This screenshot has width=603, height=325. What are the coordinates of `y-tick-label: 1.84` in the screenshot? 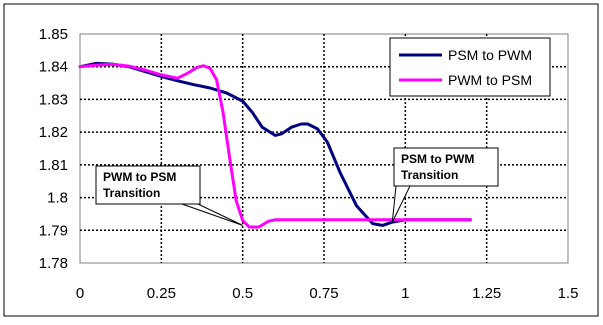 It's located at (53, 67).